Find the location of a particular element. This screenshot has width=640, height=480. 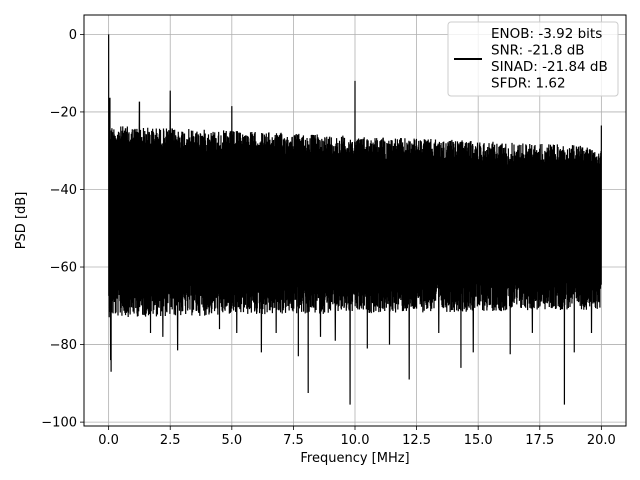

y-tick-label: −40 is located at coordinates (63, 190).